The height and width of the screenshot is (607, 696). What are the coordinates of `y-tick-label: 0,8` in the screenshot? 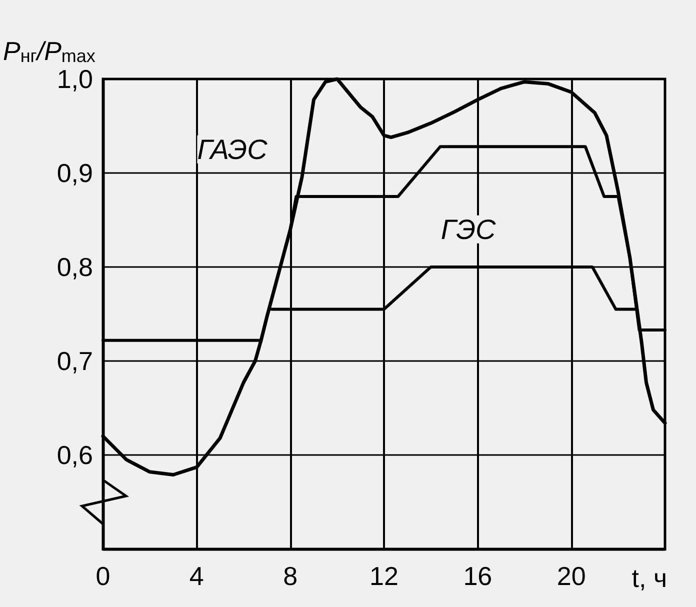 It's located at (74, 267).